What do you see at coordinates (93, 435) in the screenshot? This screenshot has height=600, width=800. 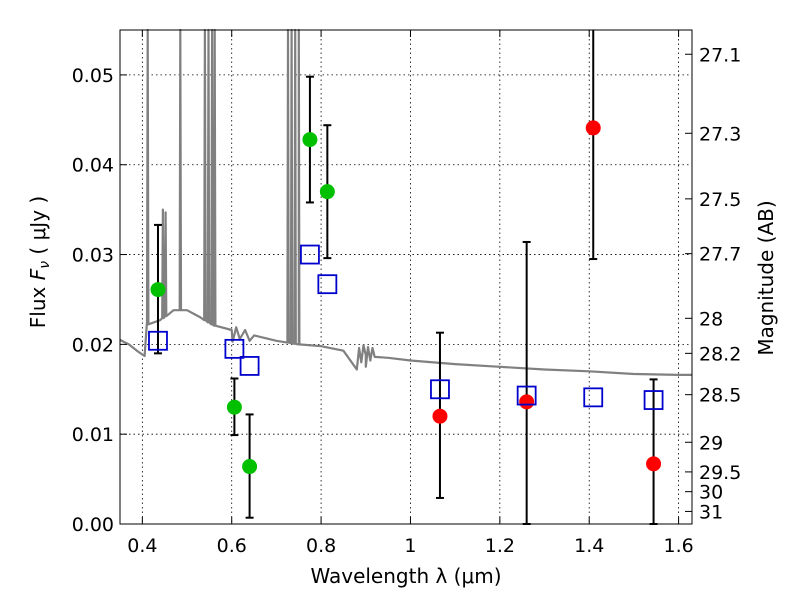 I see `y-tick-label: 0.01` at bounding box center [93, 435].